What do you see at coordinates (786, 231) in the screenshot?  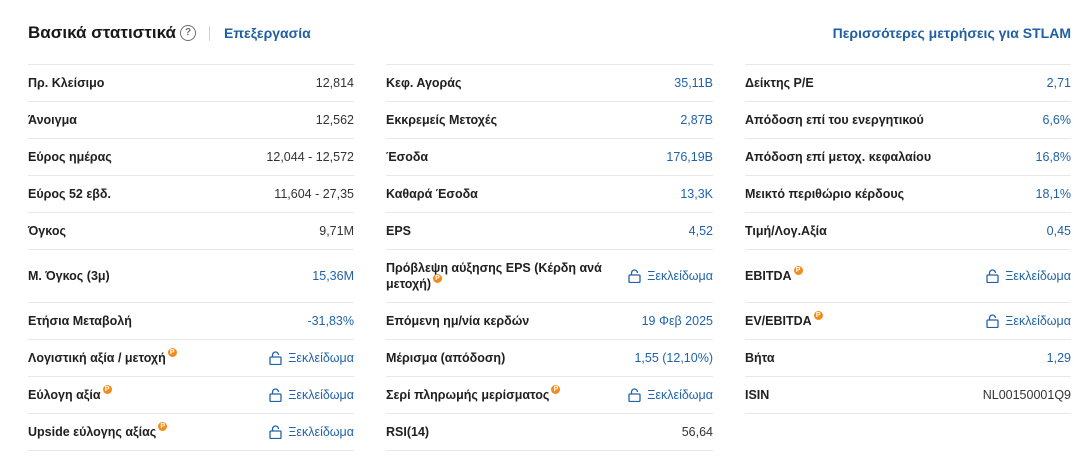 I see `stat-label: Τιμή/Λογ.Αξία` at bounding box center [786, 231].